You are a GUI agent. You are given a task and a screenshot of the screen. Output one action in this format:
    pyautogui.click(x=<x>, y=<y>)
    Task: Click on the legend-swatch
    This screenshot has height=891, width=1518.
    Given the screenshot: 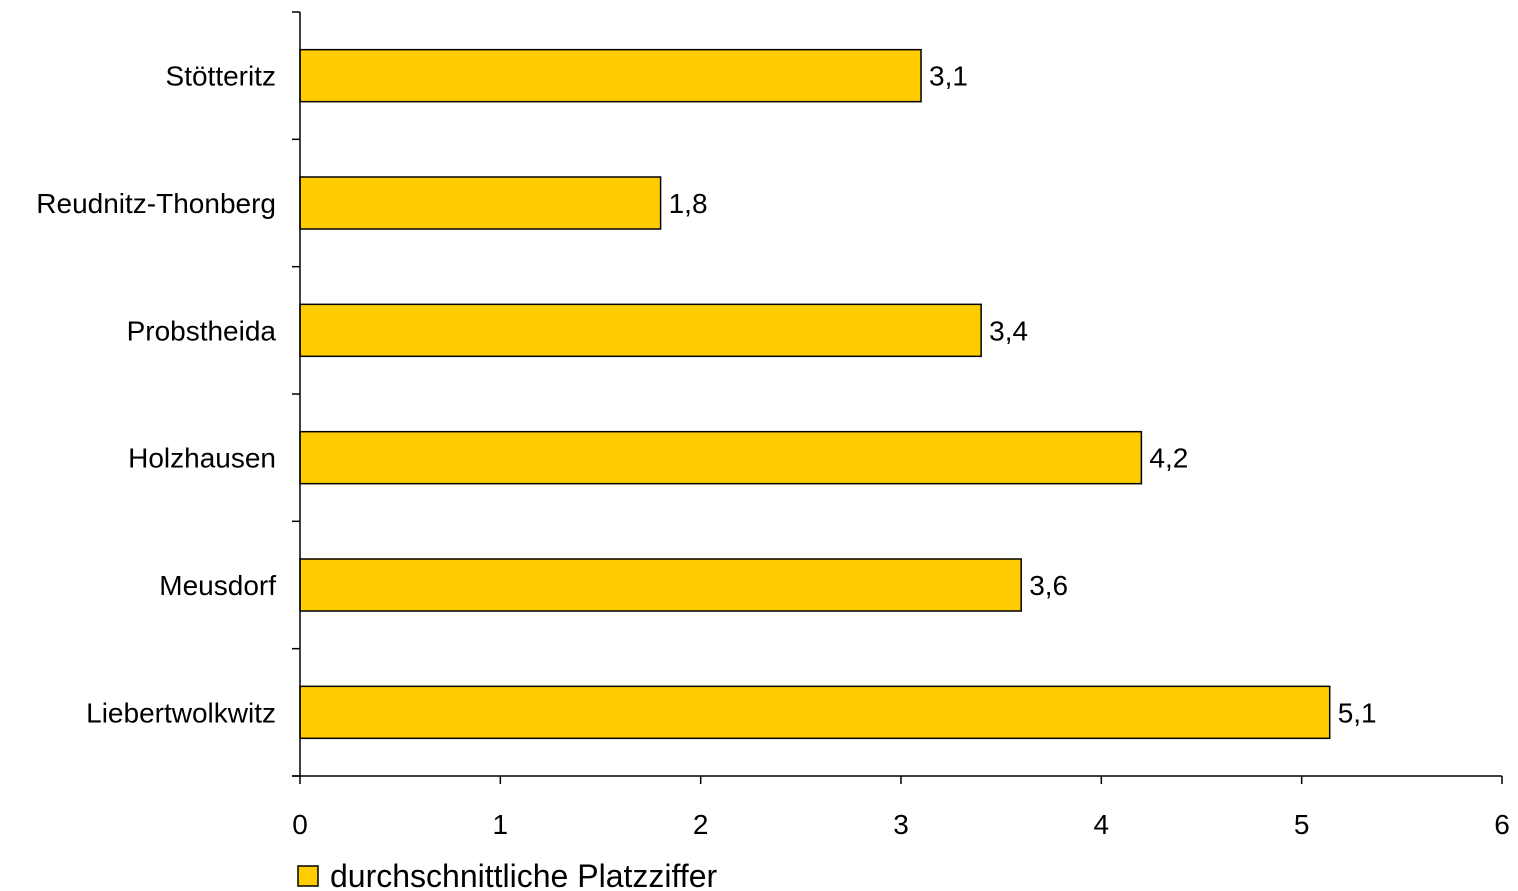 What is the action you would take?
    pyautogui.click(x=308, y=876)
    